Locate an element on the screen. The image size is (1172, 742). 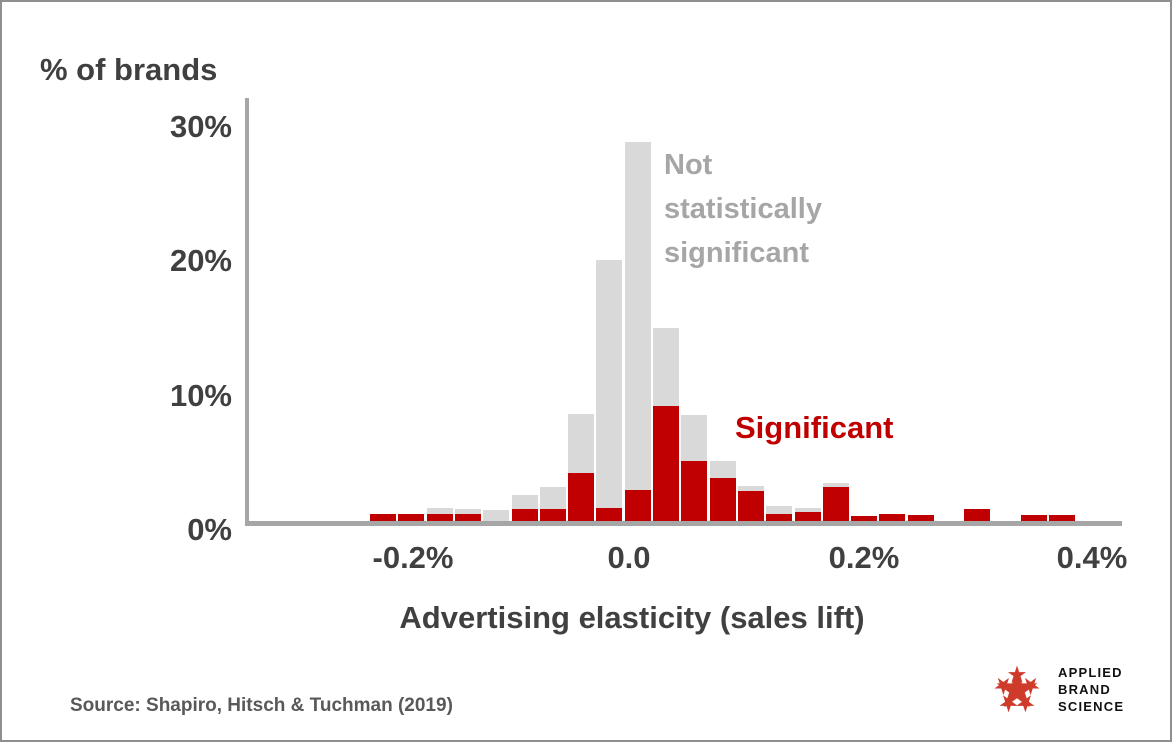
y-axis-title: % of brands is located at coordinates (129, 69).